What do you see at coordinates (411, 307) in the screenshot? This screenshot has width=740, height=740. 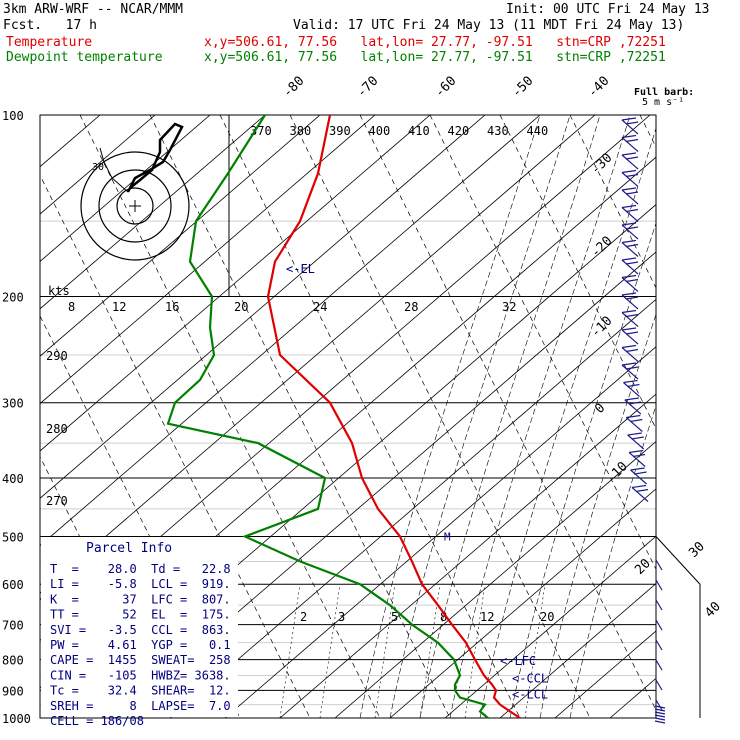 I see `wind-scale-label: 28` at bounding box center [411, 307].